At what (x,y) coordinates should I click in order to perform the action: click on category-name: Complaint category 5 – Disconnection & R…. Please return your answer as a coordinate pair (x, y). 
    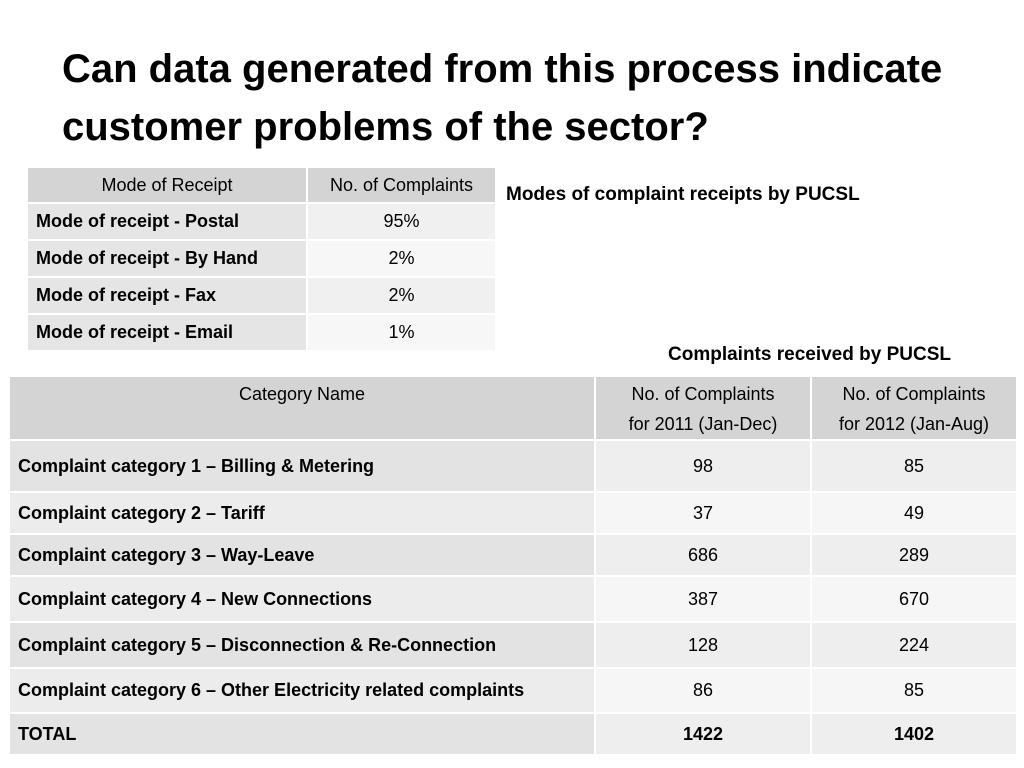
    Looking at the image, I should click on (302, 645).